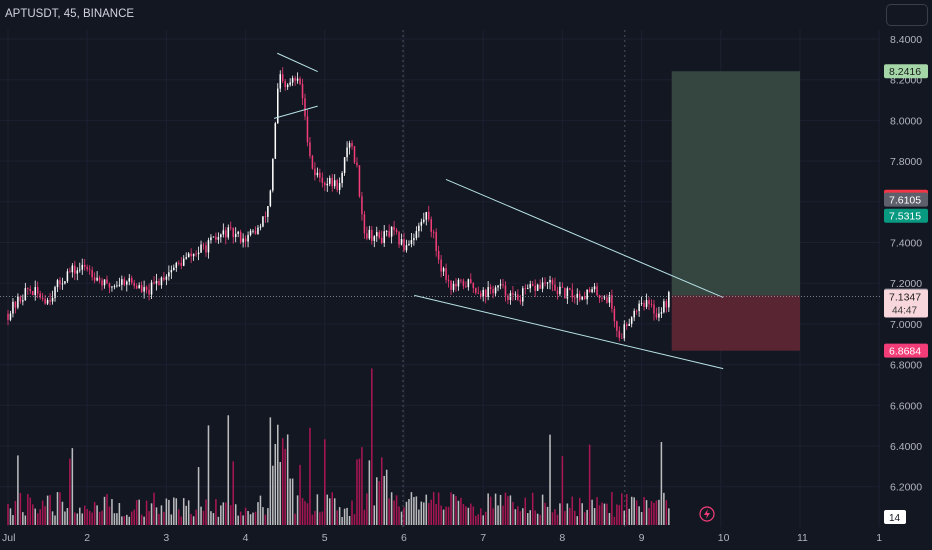 Image resolution: width=932 pixels, height=550 pixels. What do you see at coordinates (895, 518) in the screenshot?
I see `timeframe-badge-text: 14` at bounding box center [895, 518].